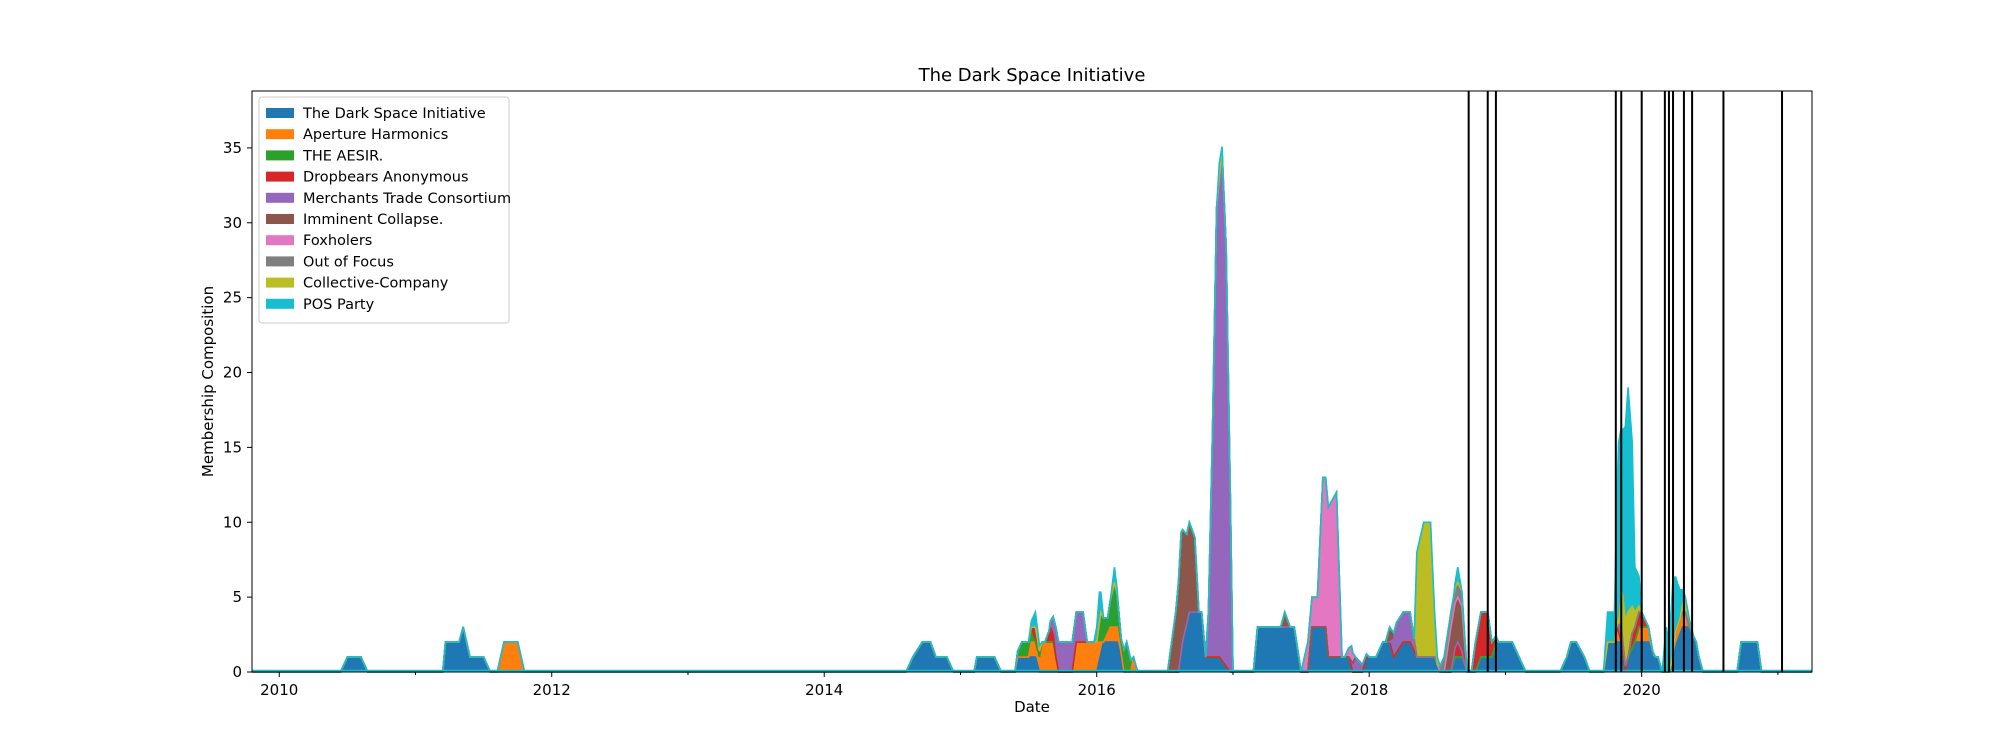 The width and height of the screenshot is (2000, 750). I want to click on event-lines, so click(1625, 381).